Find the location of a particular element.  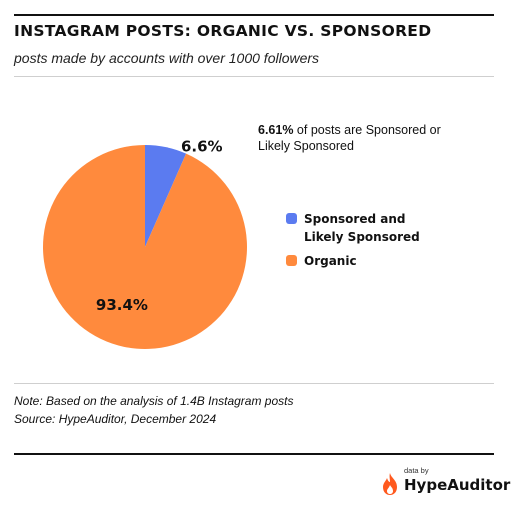

top-rule is located at coordinates (254, 15).